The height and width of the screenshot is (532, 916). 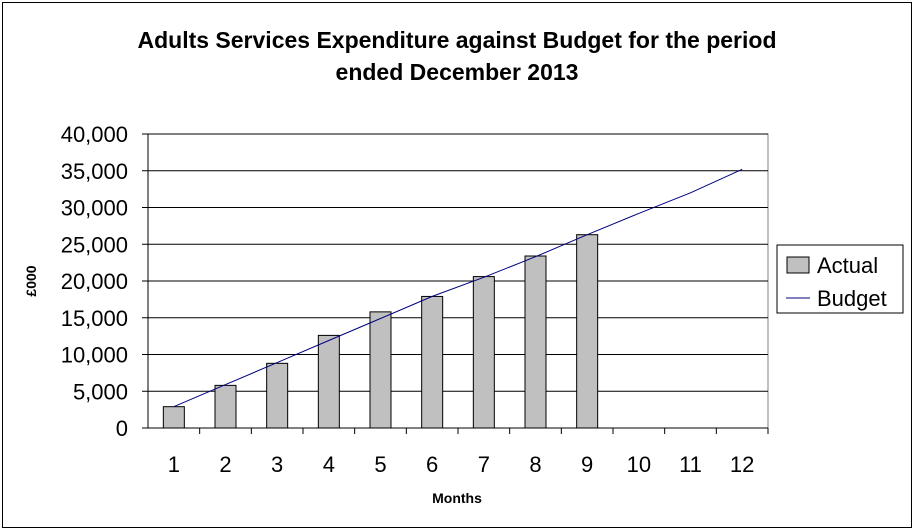 I want to click on x-tick-label: 11, so click(x=690, y=464).